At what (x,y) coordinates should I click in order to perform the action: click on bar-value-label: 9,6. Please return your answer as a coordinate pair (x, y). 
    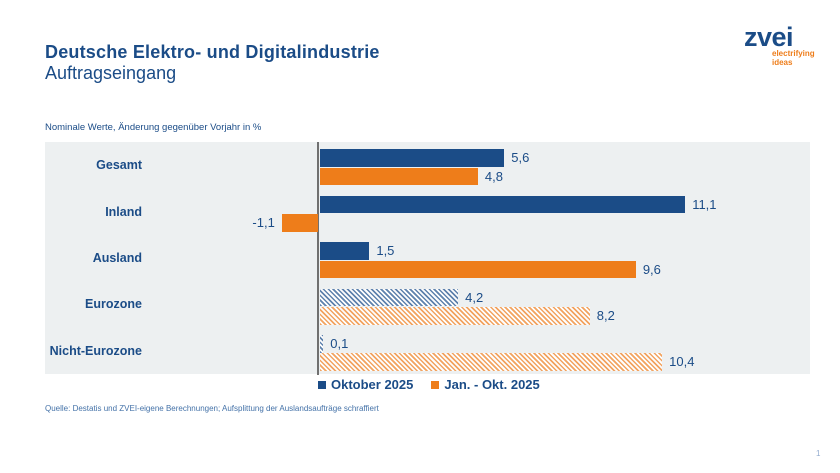
    Looking at the image, I should click on (651, 269).